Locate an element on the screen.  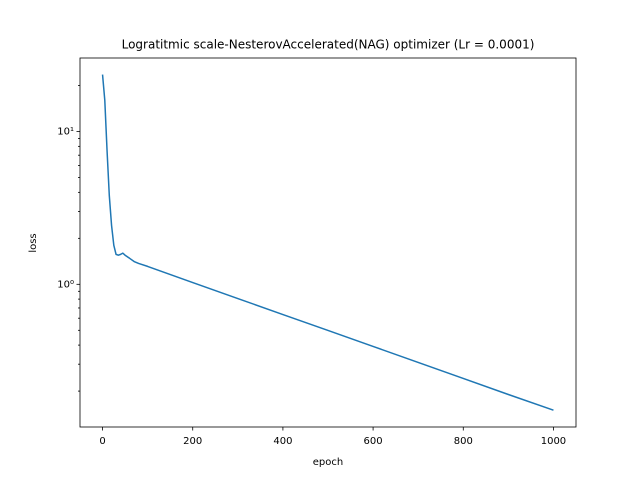
x-tick-label: 600 is located at coordinates (373, 441).